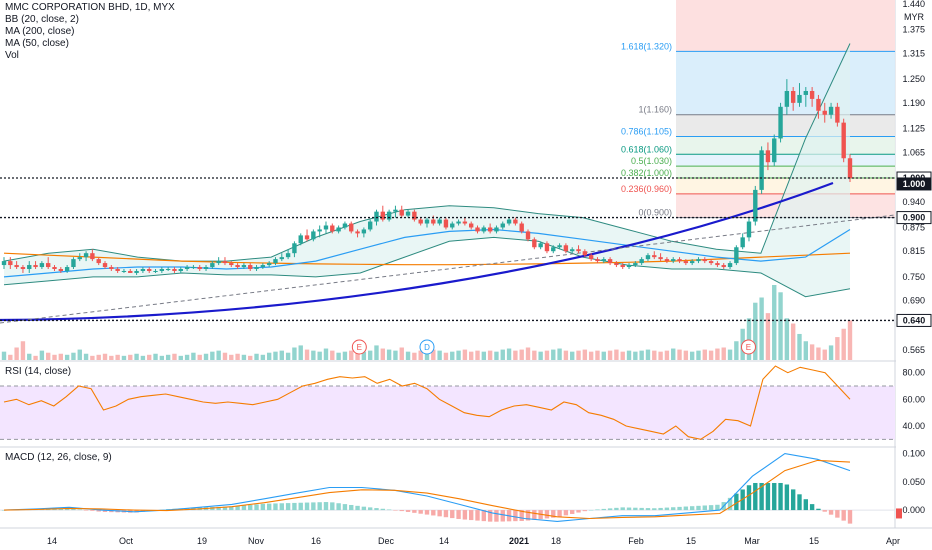 The image size is (932, 550). What do you see at coordinates (914, 218) in the screenshot?
I see `price-label-box` at bounding box center [914, 218].